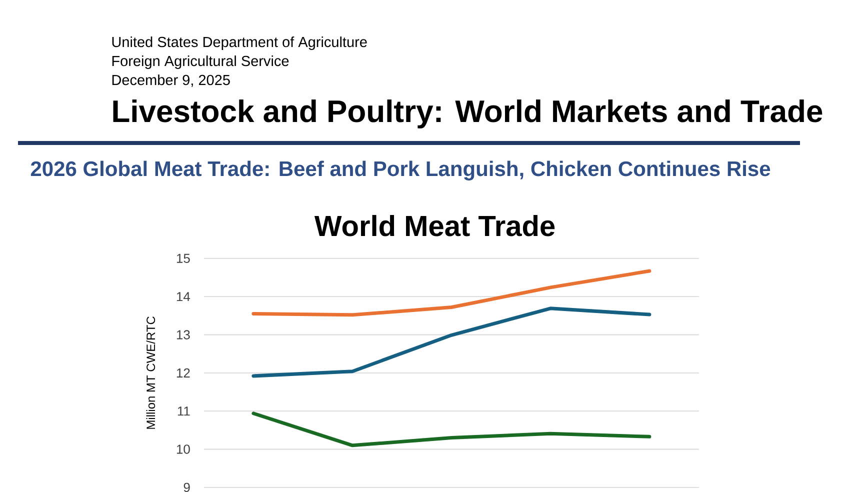  I want to click on text: Livestock and Poultry: World Markets and Trade, so click(467, 114).